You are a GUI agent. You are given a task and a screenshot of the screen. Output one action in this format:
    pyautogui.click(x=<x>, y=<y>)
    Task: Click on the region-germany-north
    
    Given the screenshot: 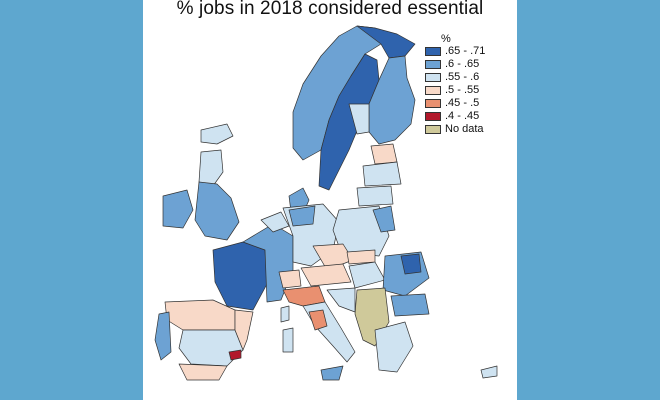 What is the action you would take?
    pyautogui.click(x=302, y=216)
    